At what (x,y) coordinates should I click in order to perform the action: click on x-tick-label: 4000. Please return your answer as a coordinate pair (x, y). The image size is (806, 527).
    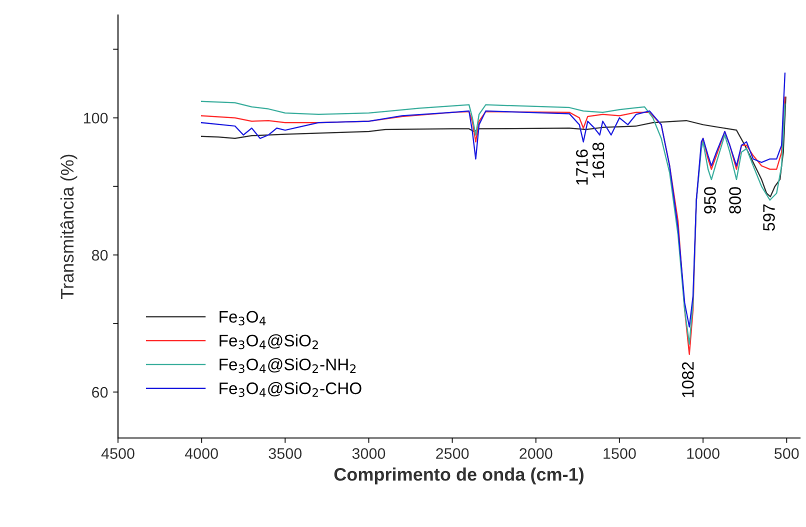
    Looking at the image, I should click on (201, 453).